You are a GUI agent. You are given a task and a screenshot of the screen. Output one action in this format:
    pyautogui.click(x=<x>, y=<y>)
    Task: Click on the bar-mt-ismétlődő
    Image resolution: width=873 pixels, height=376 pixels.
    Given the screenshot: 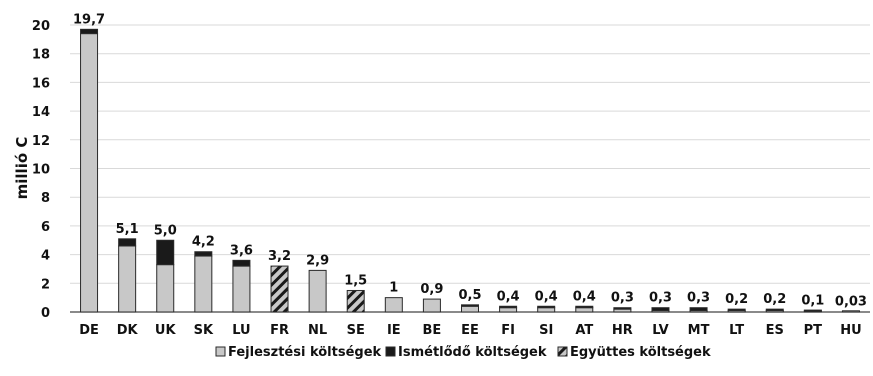 What is the action you would take?
    pyautogui.click(x=698, y=309)
    